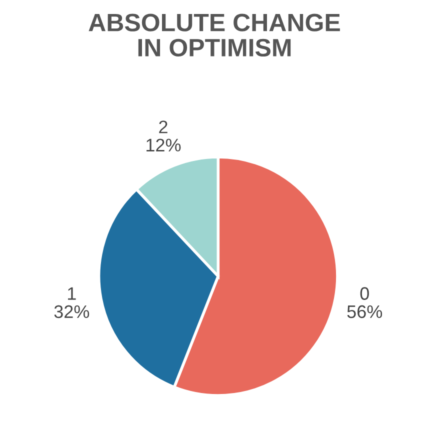  I want to click on chart-title: ABSOLUTE CHANGE IN OPTIMISM, so click(214, 35).